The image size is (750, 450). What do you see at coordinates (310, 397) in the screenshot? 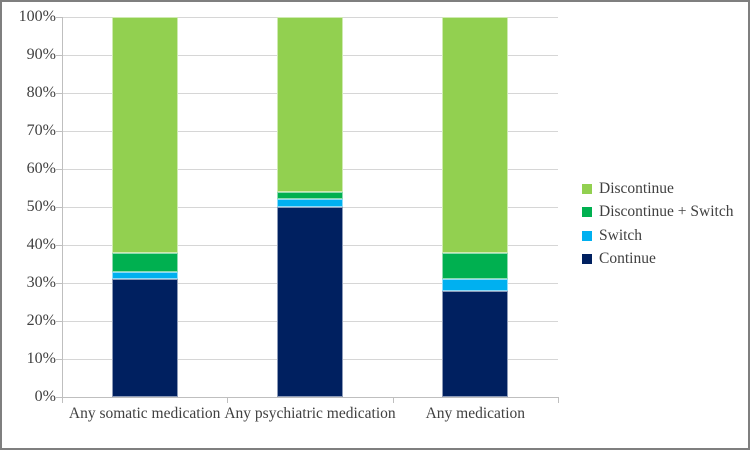
I see `x-axis-line` at bounding box center [310, 397].